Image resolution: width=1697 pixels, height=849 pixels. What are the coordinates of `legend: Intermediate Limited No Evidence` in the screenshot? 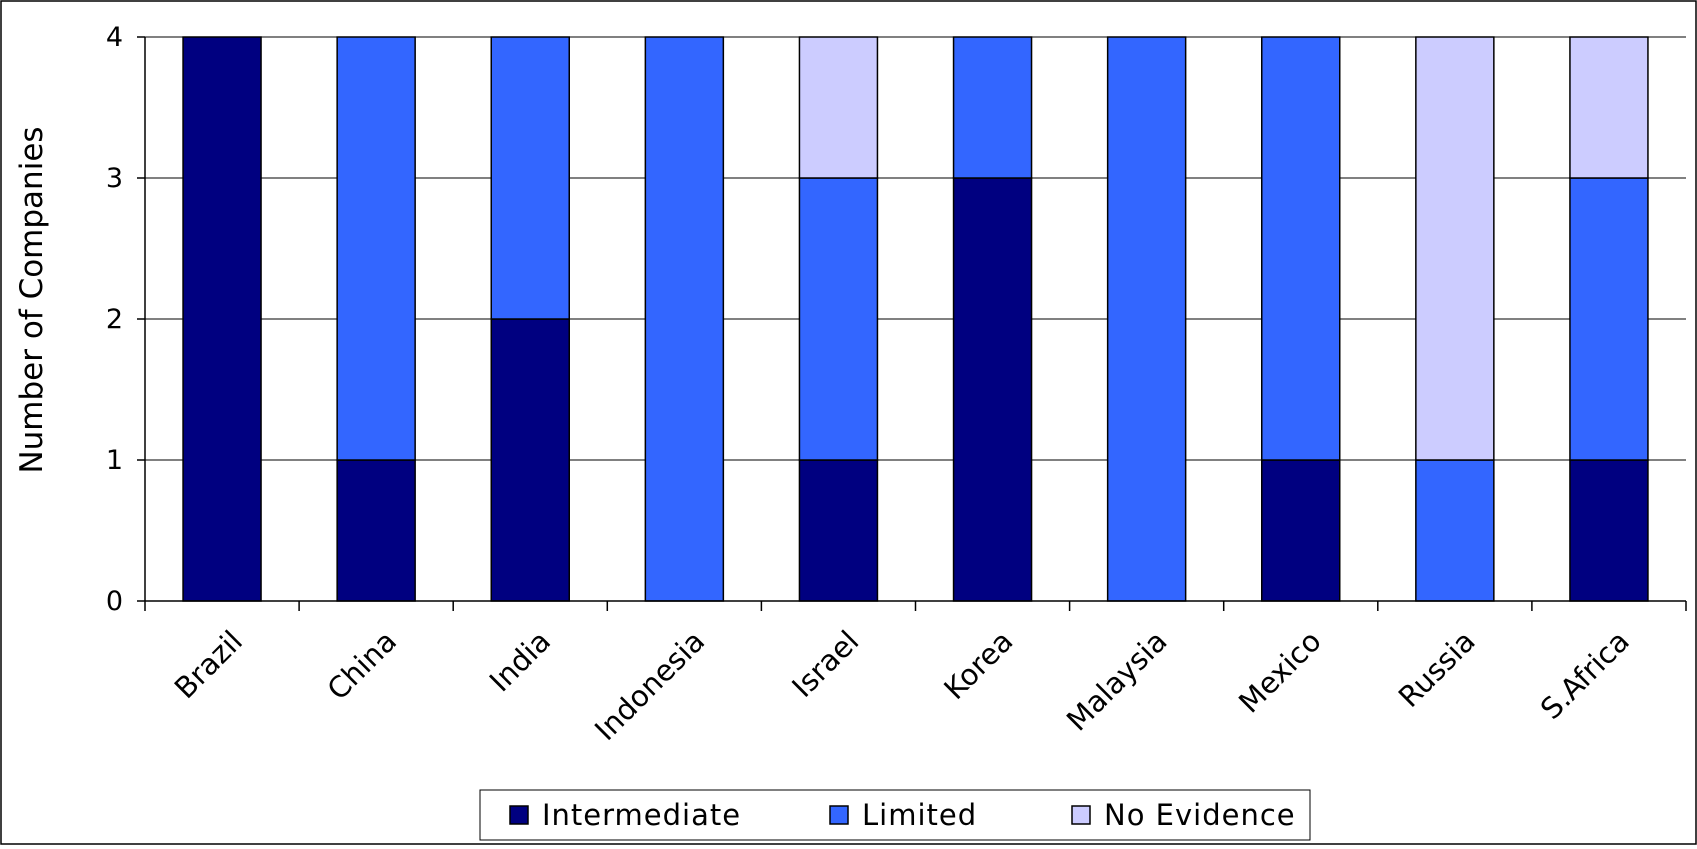 It's located at (895, 815).